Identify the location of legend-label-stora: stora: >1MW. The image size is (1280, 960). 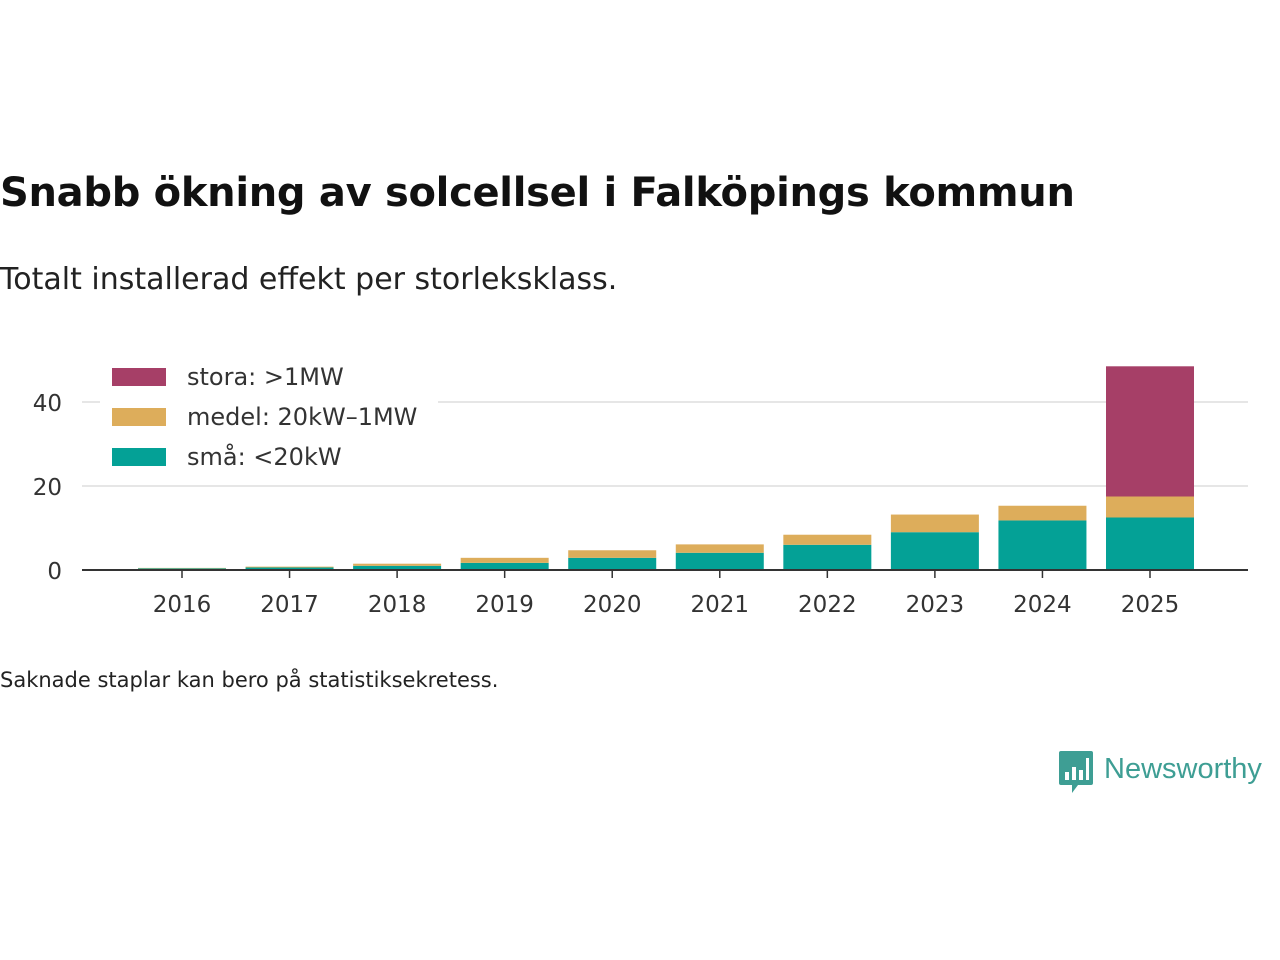
(265, 377).